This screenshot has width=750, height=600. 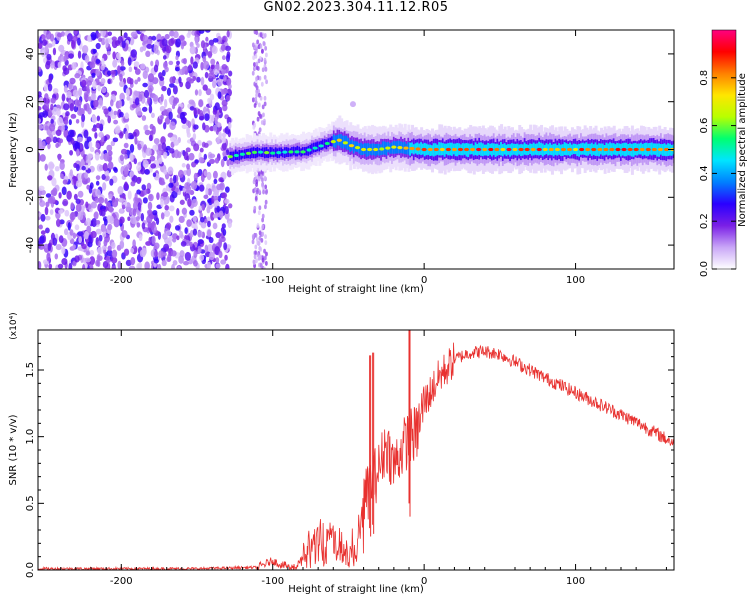 I want to click on noise-blip, so click(x=352, y=104).